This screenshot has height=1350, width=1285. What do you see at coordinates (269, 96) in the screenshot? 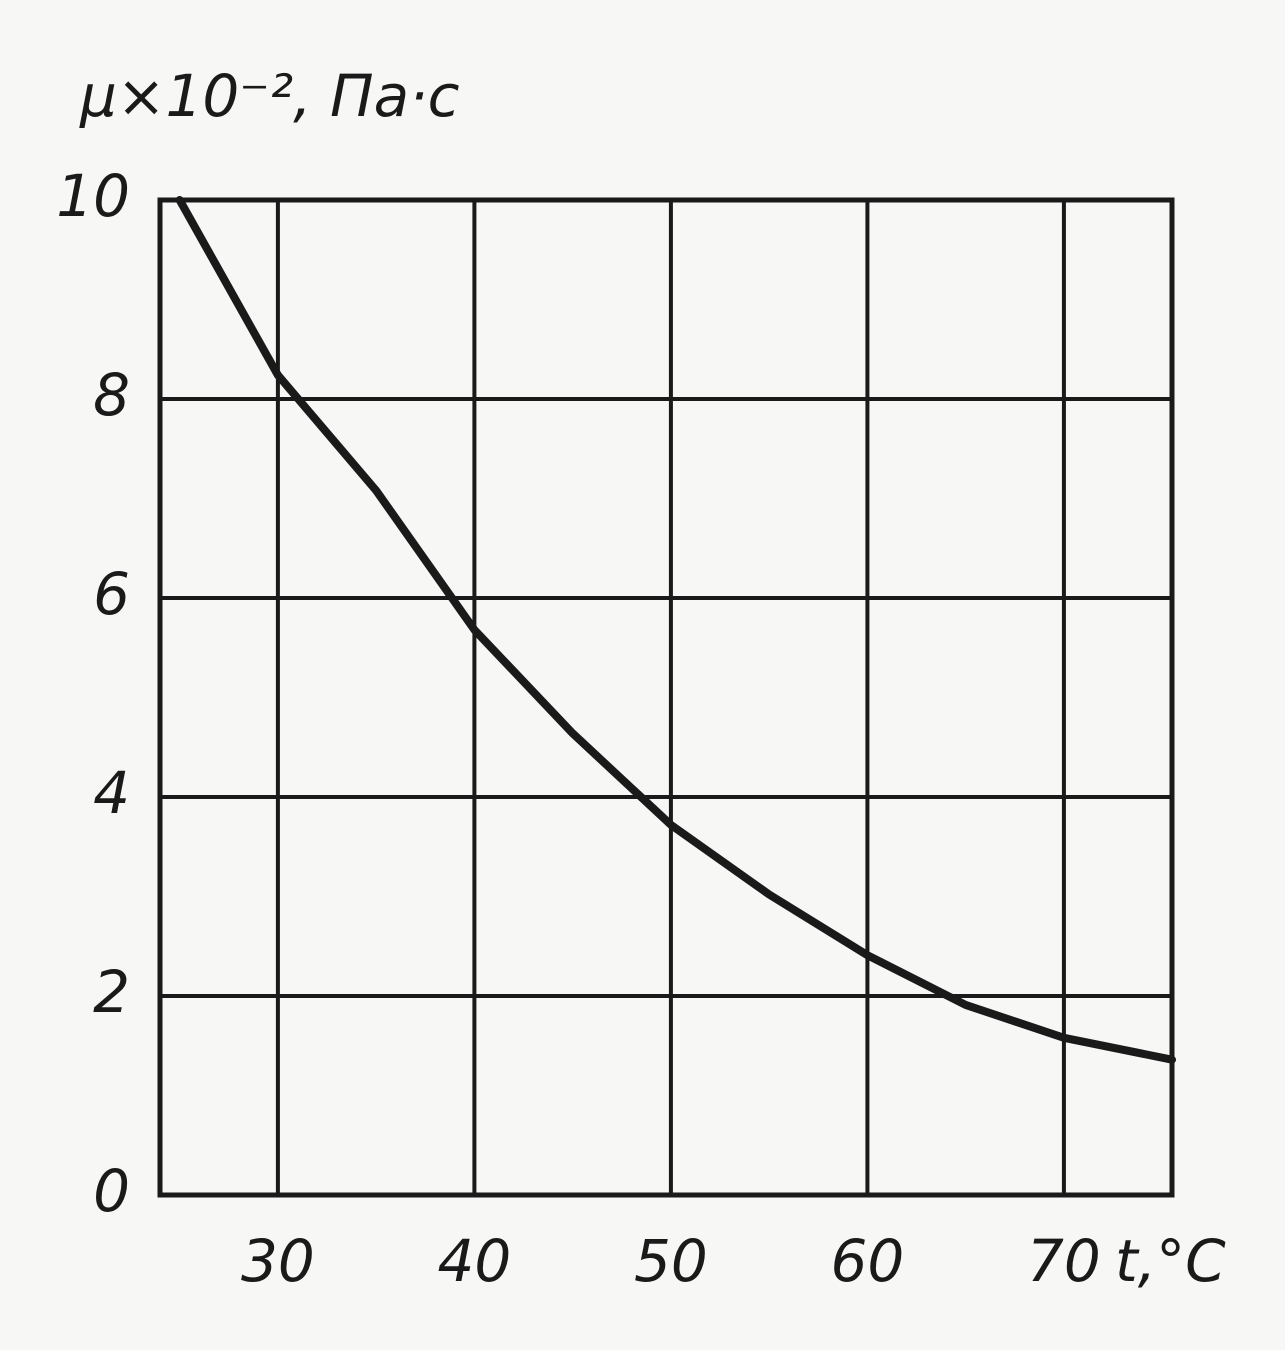
I see `y-axis-label: μ×10⁻², Па·с` at bounding box center [269, 96].